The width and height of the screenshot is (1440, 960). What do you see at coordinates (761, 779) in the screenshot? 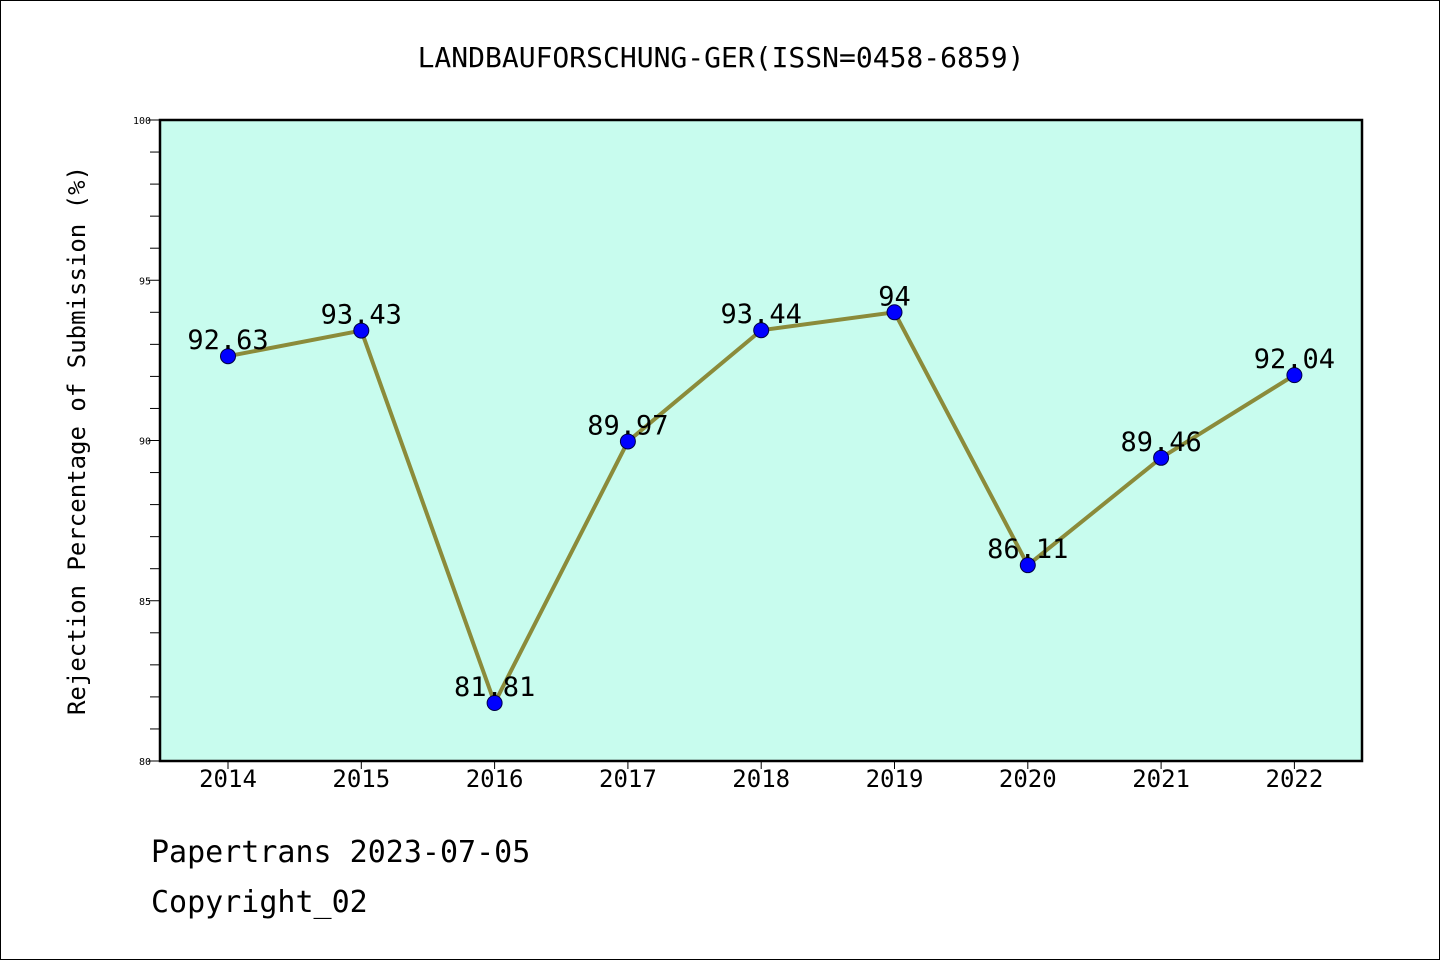
I see `x-tick-label: 2018` at bounding box center [761, 779].